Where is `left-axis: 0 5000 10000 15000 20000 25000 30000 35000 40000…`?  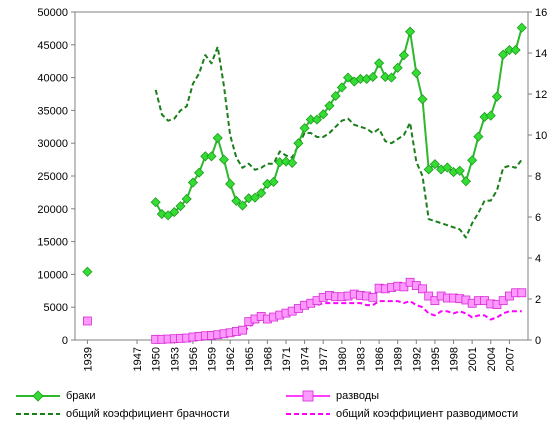 left-axis: 0 5000 10000 15000 20000 25000 30000 35000 40000… is located at coordinates (56, 177).